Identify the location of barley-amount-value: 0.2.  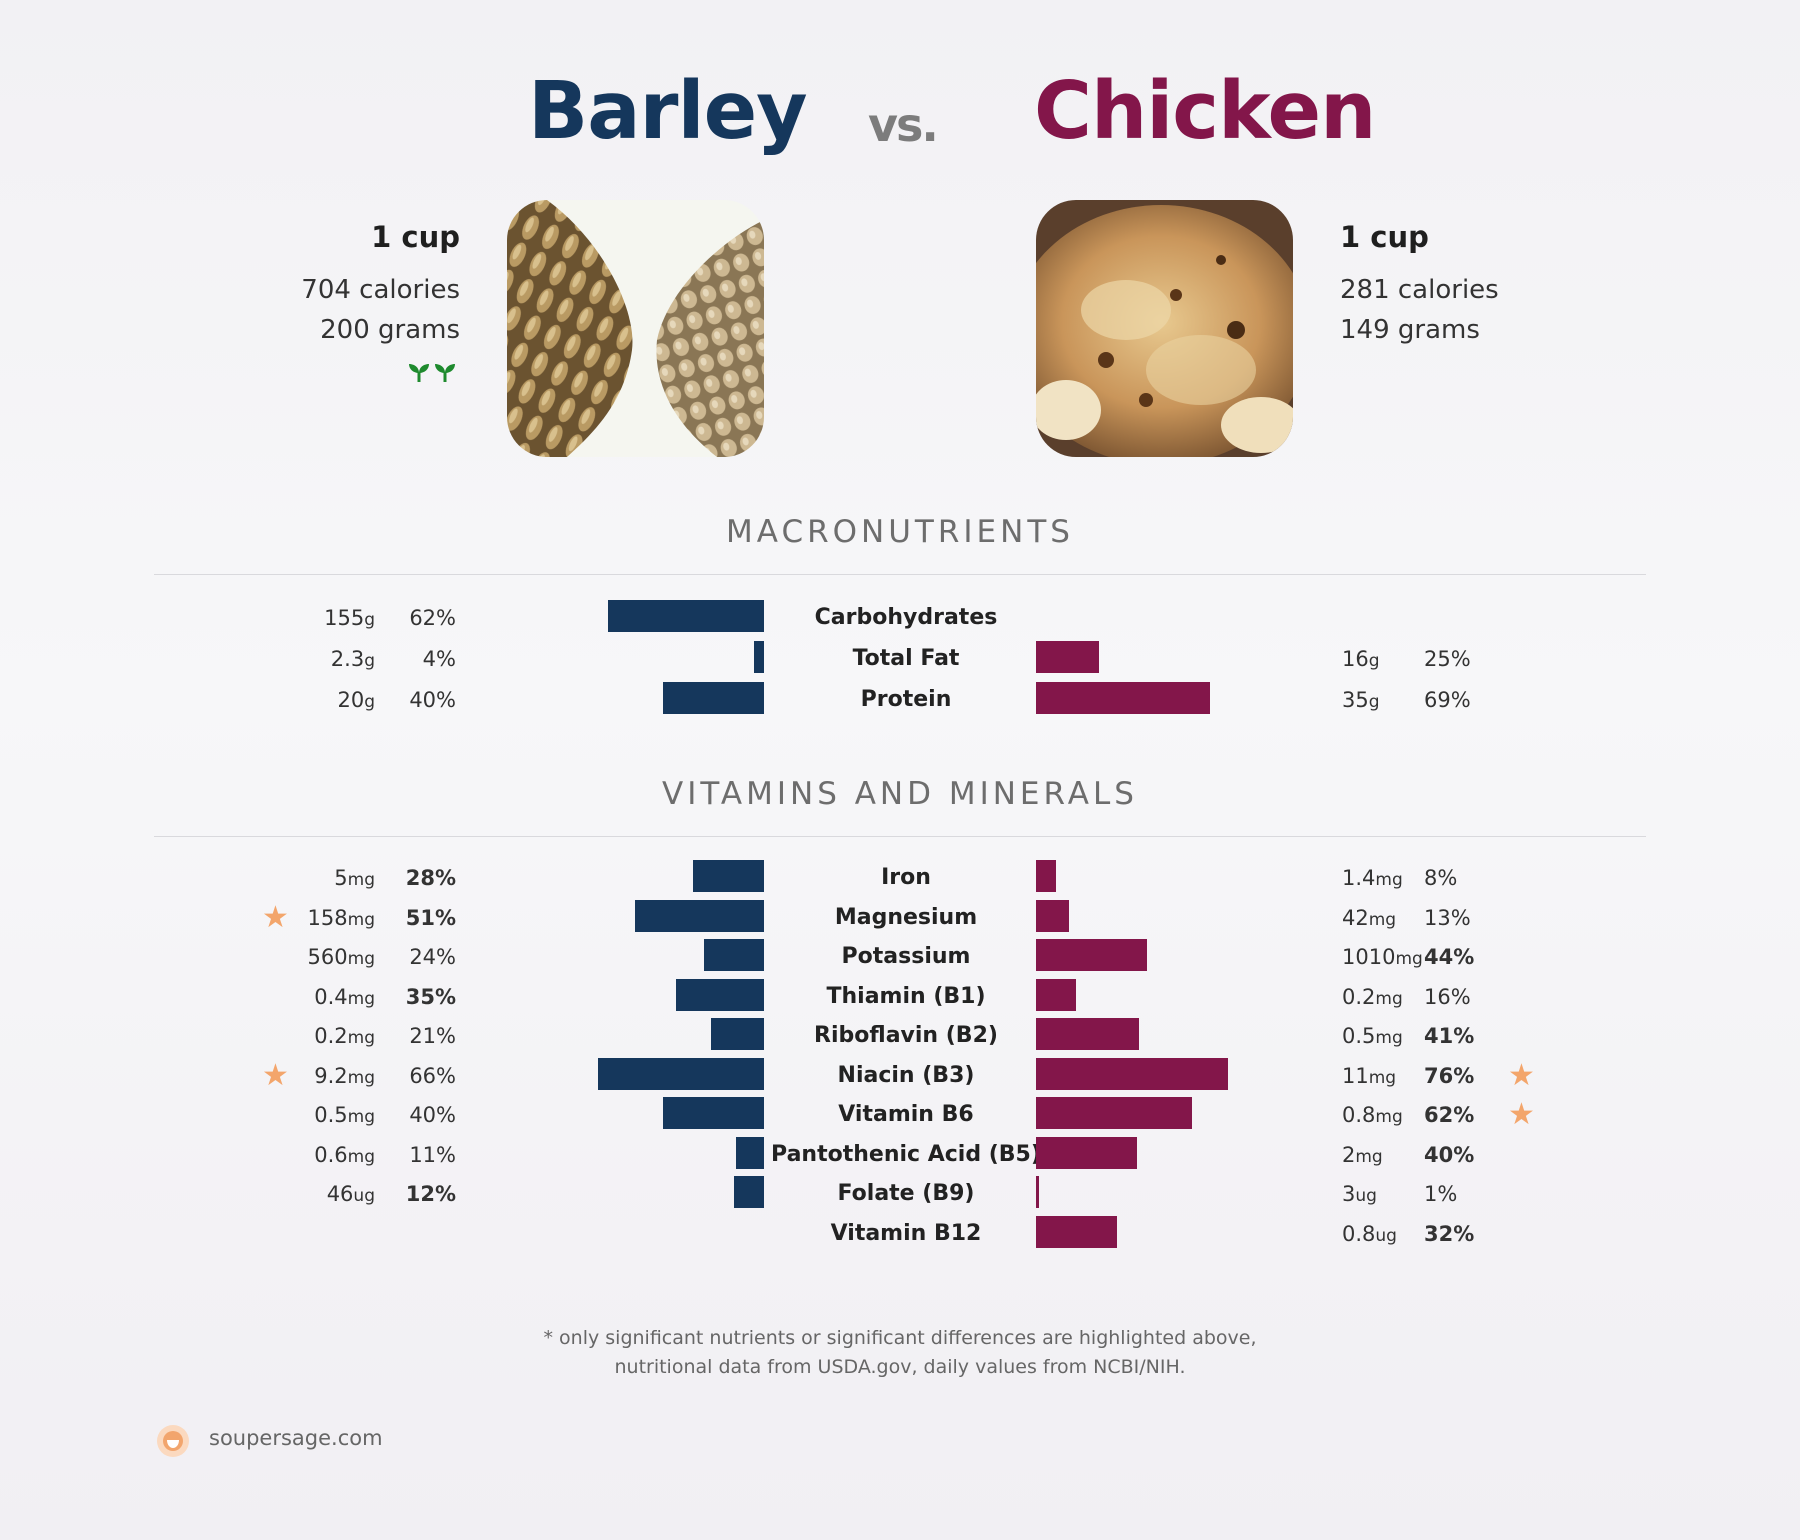
(331, 1036).